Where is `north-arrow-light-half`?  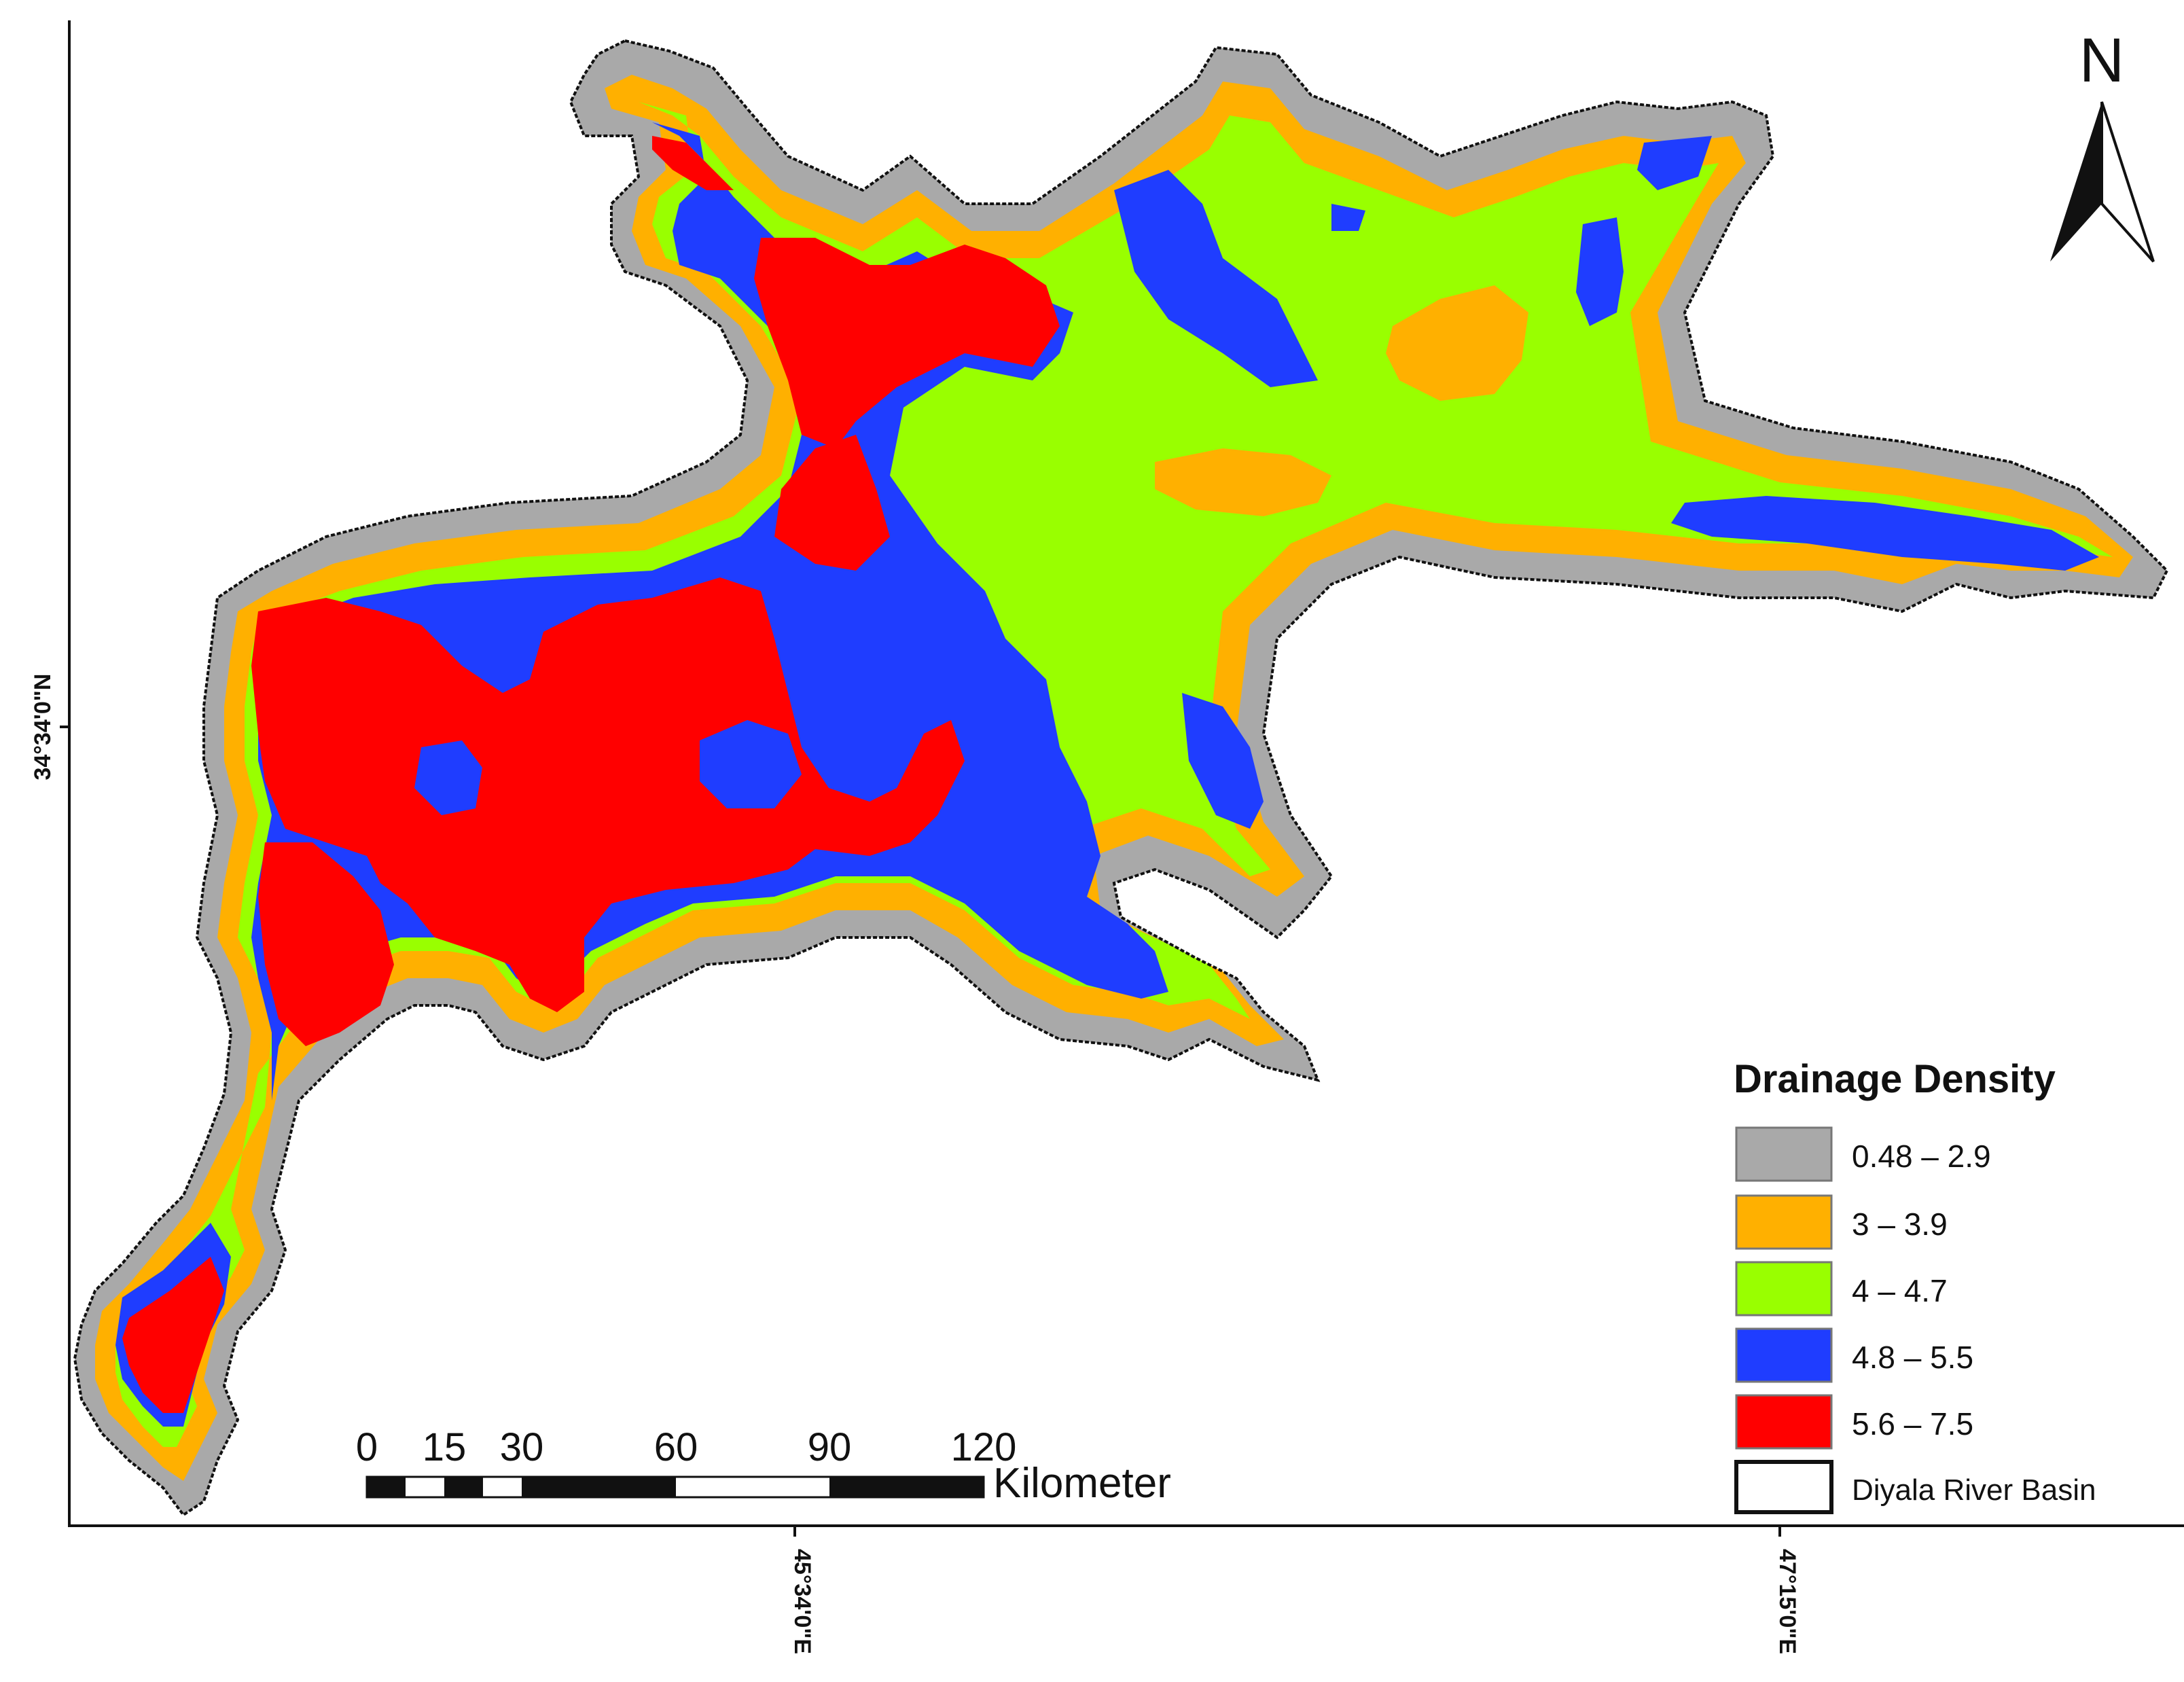
north-arrow-light-half is located at coordinates (2127, 182).